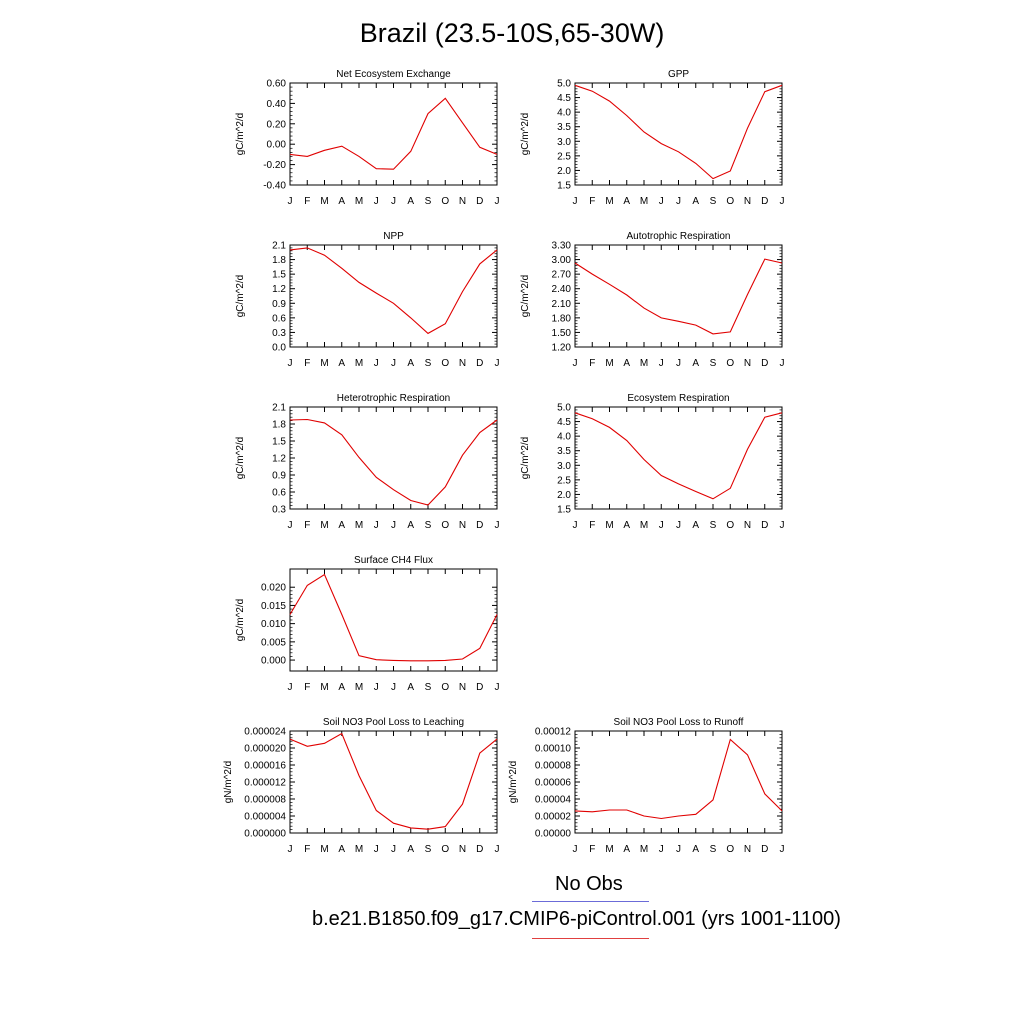  Describe the element at coordinates (393, 398) in the screenshot. I see `panel-title: Heterotrophic Respiration` at that location.